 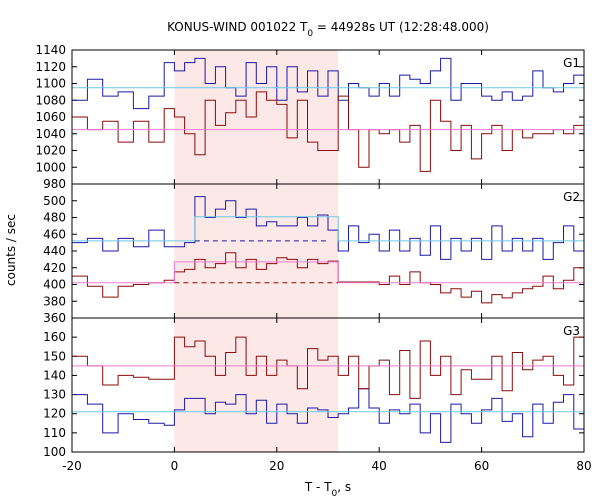 I want to click on series-line-cyan, so click(x=328, y=229).